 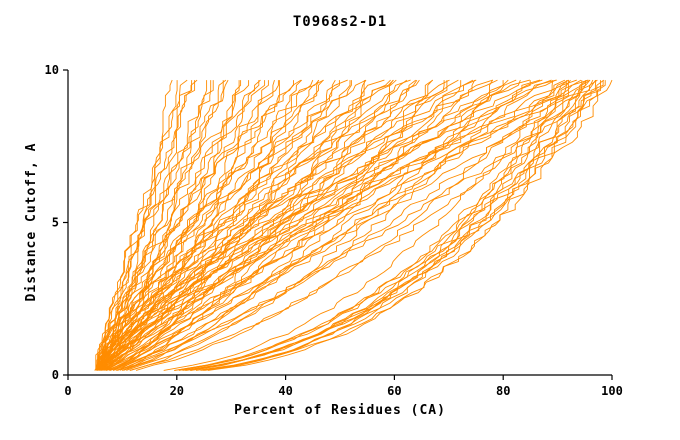 What do you see at coordinates (52, 70) in the screenshot?
I see `y-tick-label: 10` at bounding box center [52, 70].